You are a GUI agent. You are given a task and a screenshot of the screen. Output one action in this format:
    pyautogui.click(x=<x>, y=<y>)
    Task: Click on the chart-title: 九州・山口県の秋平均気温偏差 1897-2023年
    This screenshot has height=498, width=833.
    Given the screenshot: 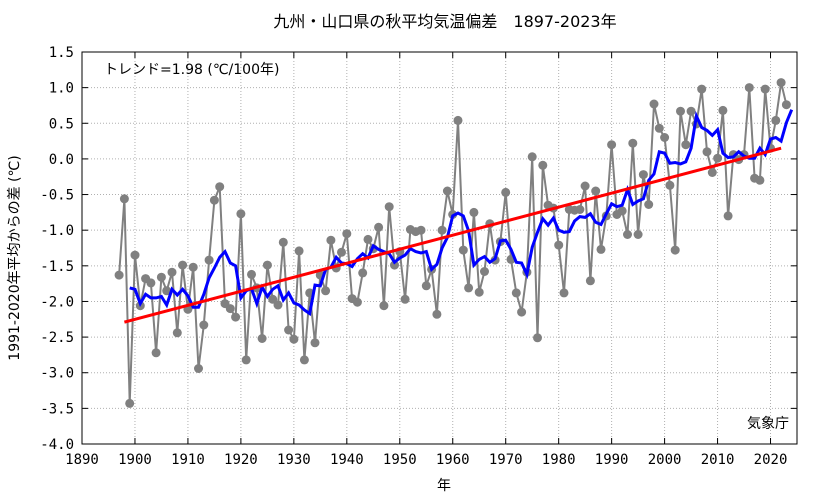 What is the action you would take?
    pyautogui.click(x=444, y=21)
    